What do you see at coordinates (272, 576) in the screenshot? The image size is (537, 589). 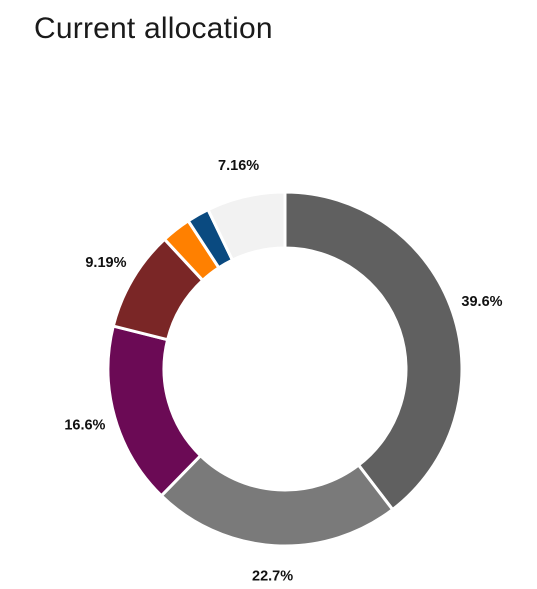 I see `slice-label-1: 22.7%` at bounding box center [272, 576].